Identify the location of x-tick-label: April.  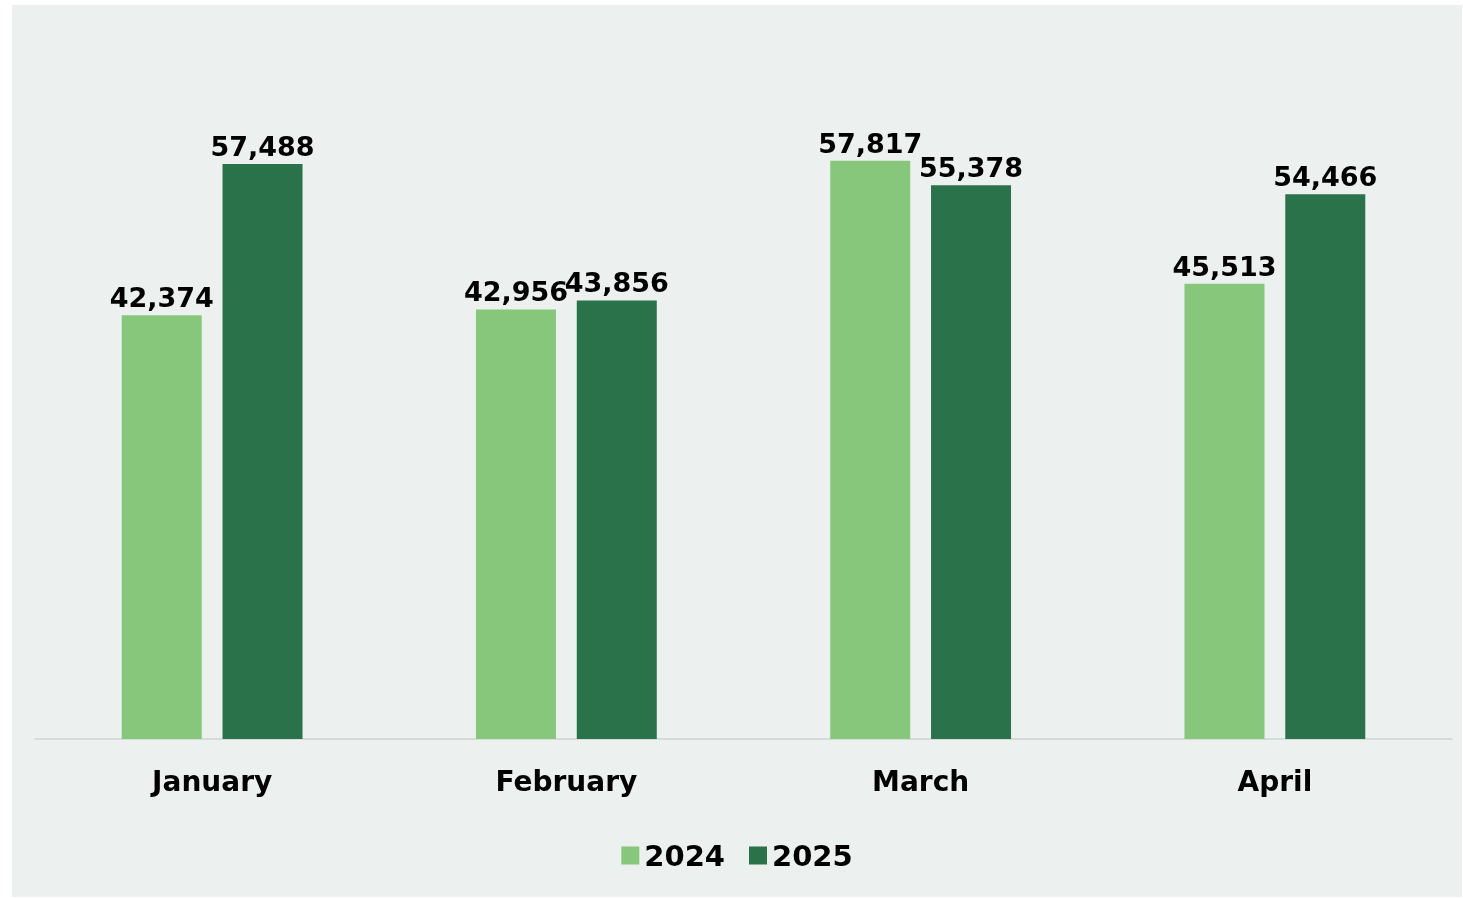
(1275, 781).